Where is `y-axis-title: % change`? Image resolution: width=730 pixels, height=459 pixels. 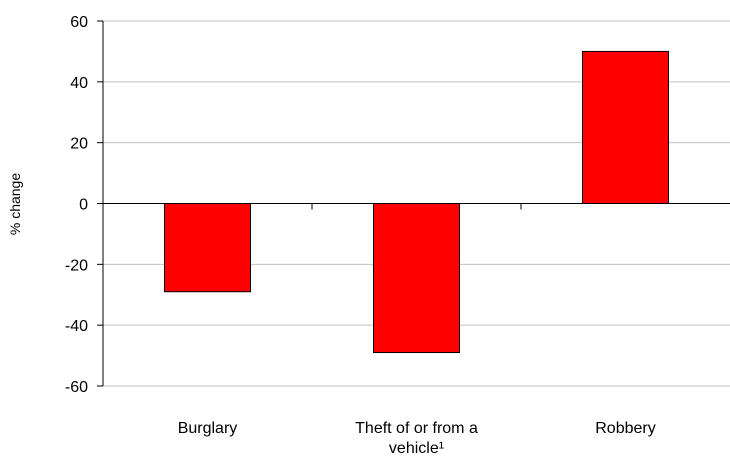
y-axis-title: % change is located at coordinates (15, 204).